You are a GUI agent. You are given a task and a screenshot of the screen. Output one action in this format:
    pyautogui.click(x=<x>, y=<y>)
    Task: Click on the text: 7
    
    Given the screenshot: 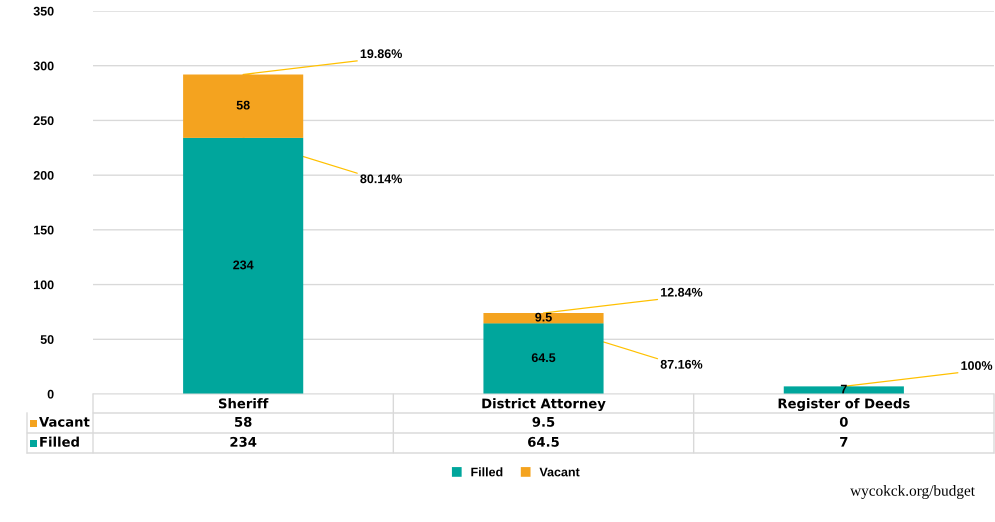 What is the action you would take?
    pyautogui.click(x=843, y=389)
    